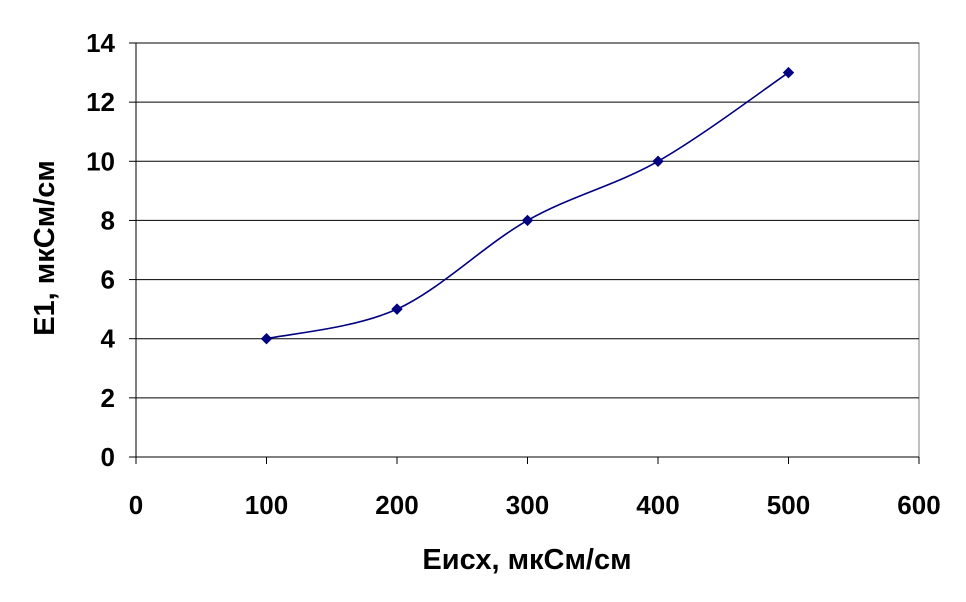  I want to click on x-tick-label: 500, so click(788, 505).